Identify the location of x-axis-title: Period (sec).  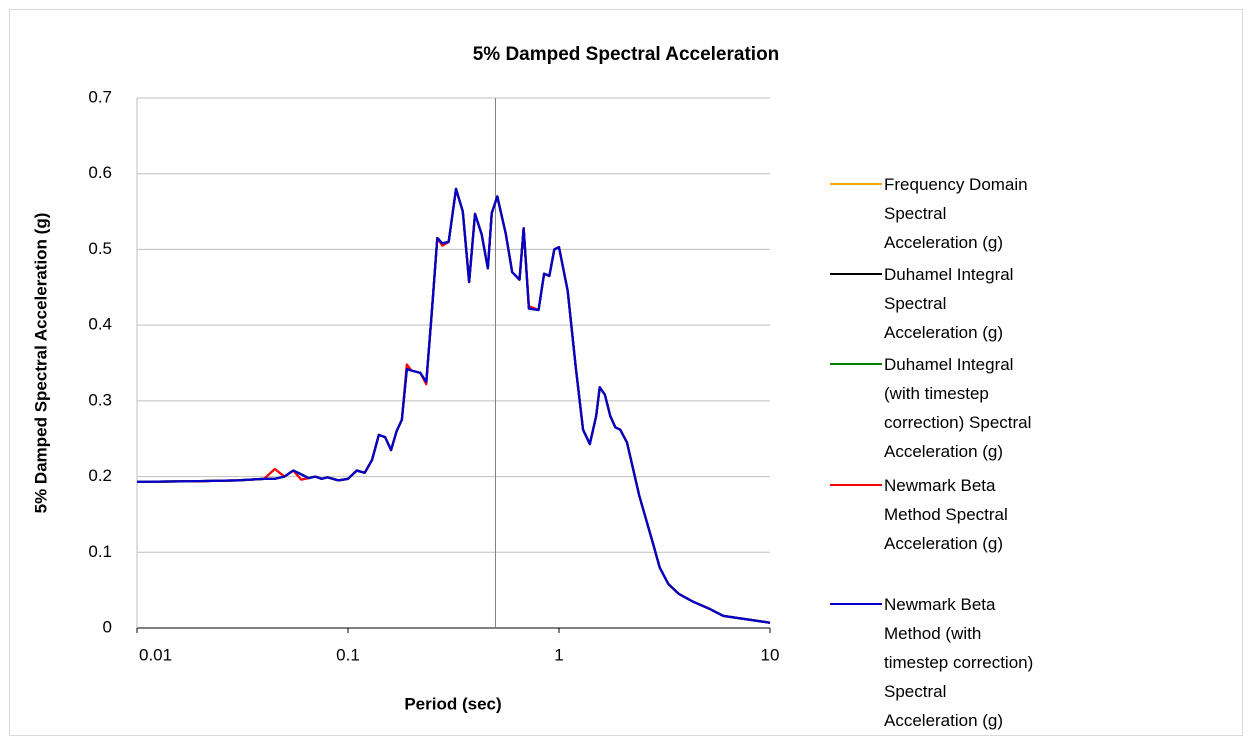
(452, 703).